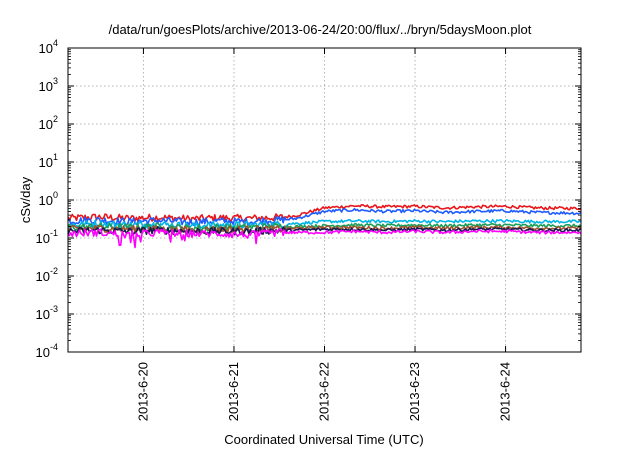 The width and height of the screenshot is (640, 453). Describe the element at coordinates (48, 123) in the screenshot. I see `y-tick-label: 10²` at that location.